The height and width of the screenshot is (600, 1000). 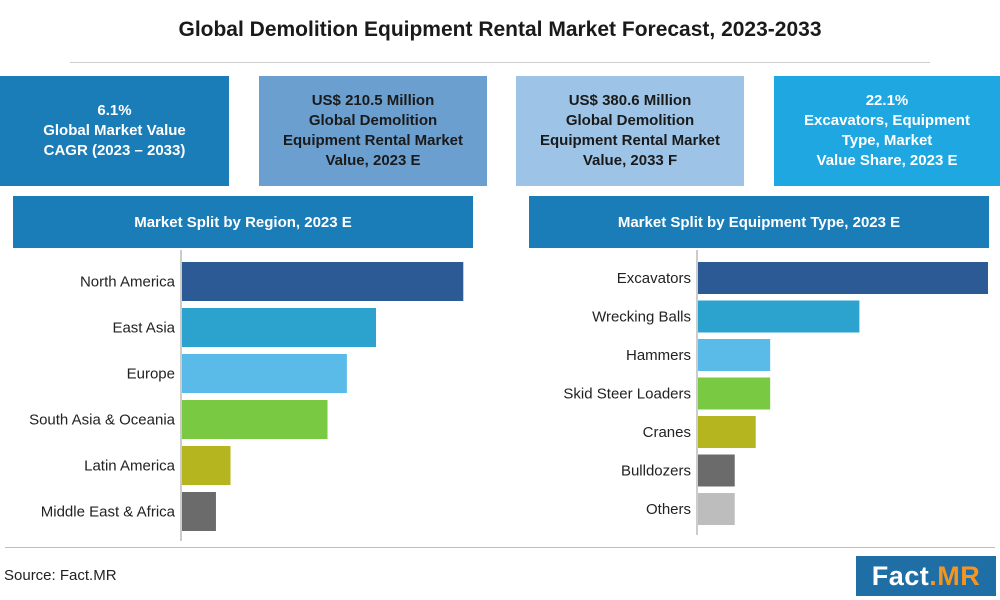 What do you see at coordinates (630, 100) in the screenshot?
I see `stat-2033-line-1: US$ 380.6 Million` at bounding box center [630, 100].